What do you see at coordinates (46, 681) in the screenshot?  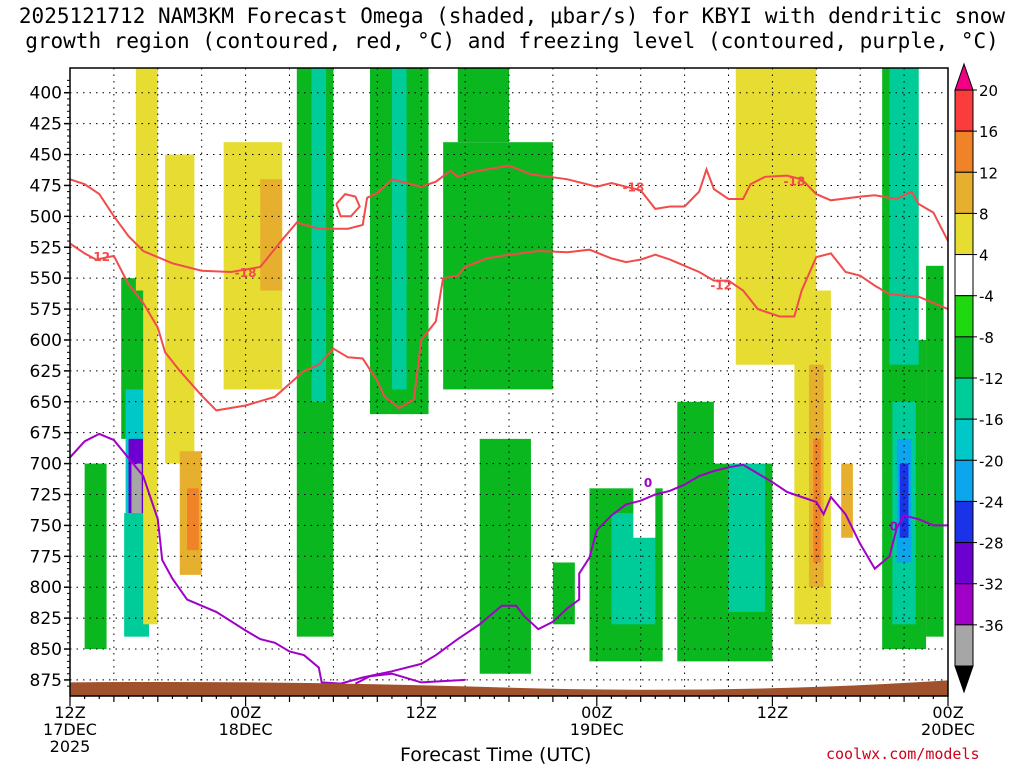 I see `y-tick-label-875: 875` at bounding box center [46, 681].